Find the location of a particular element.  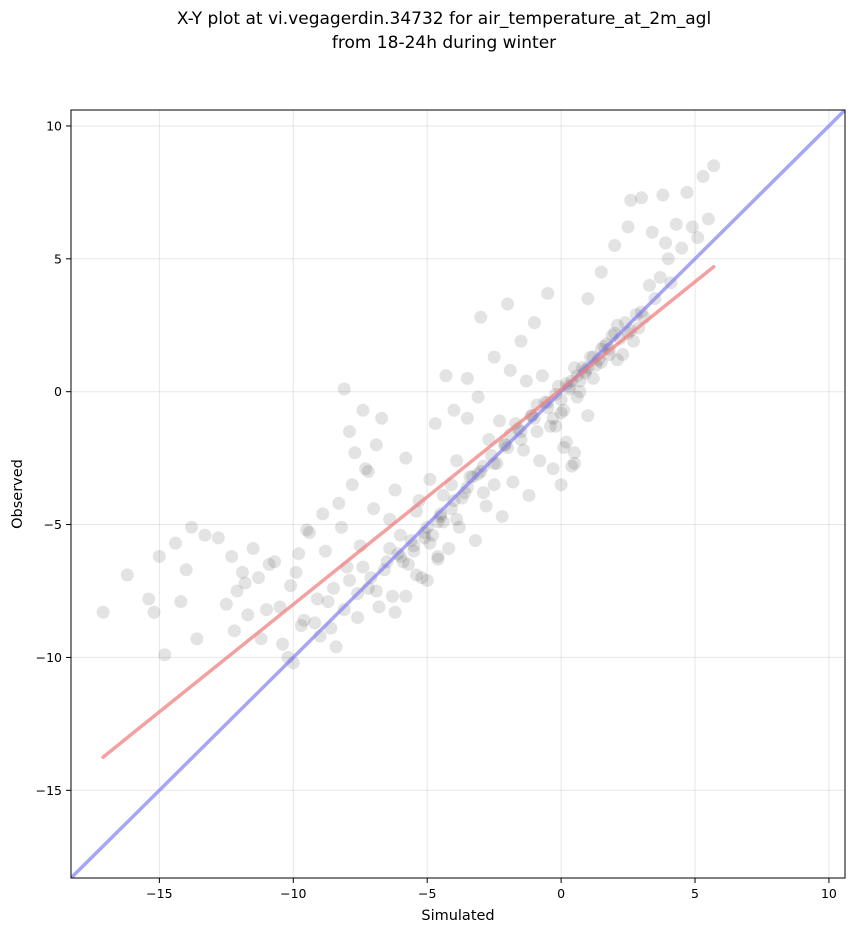

x-tick-label: −10 is located at coordinates (293, 893).